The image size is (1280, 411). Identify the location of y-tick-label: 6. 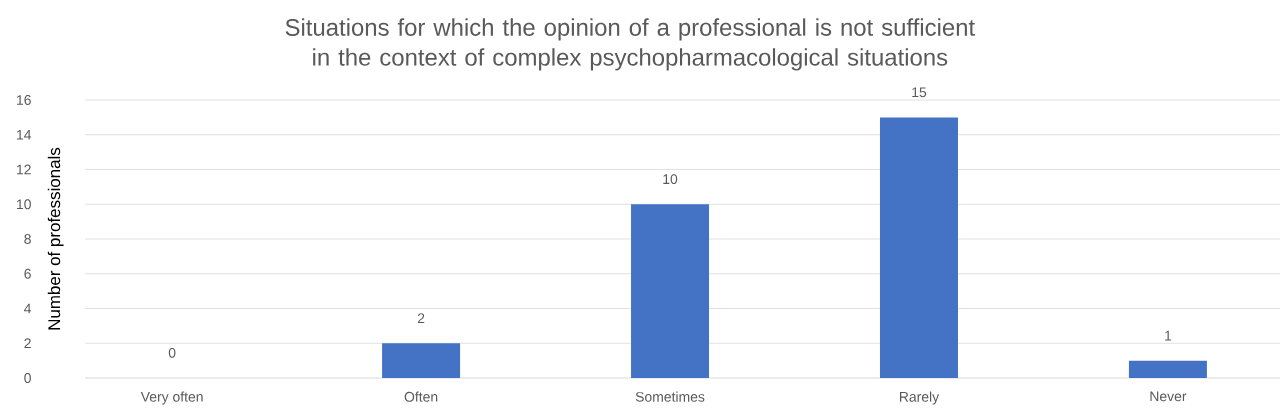
(27, 273).